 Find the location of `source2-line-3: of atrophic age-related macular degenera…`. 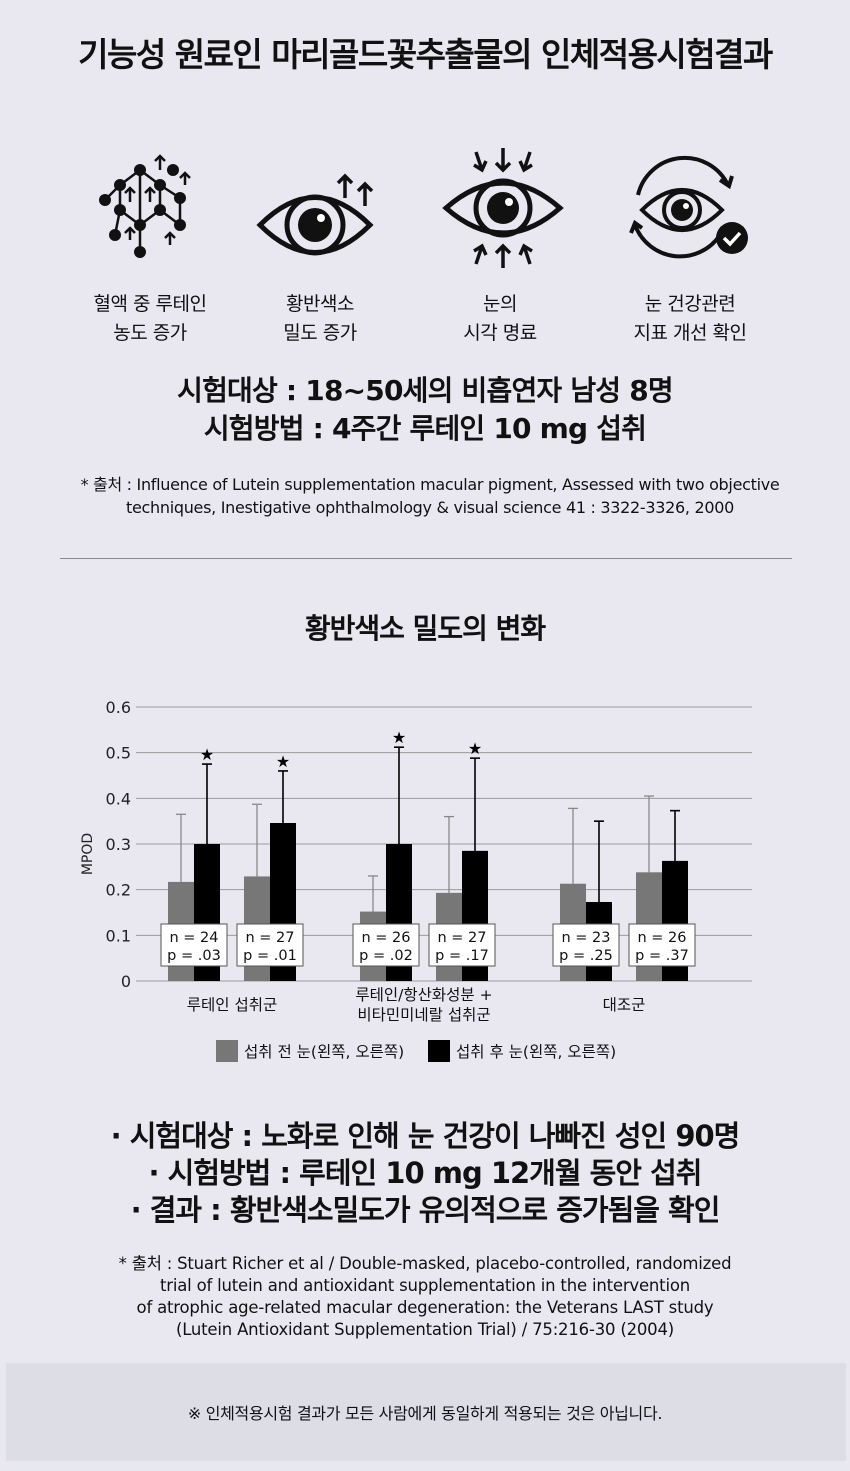

source2-line-3: of atrophic age-related macular degenera… is located at coordinates (425, 1307).